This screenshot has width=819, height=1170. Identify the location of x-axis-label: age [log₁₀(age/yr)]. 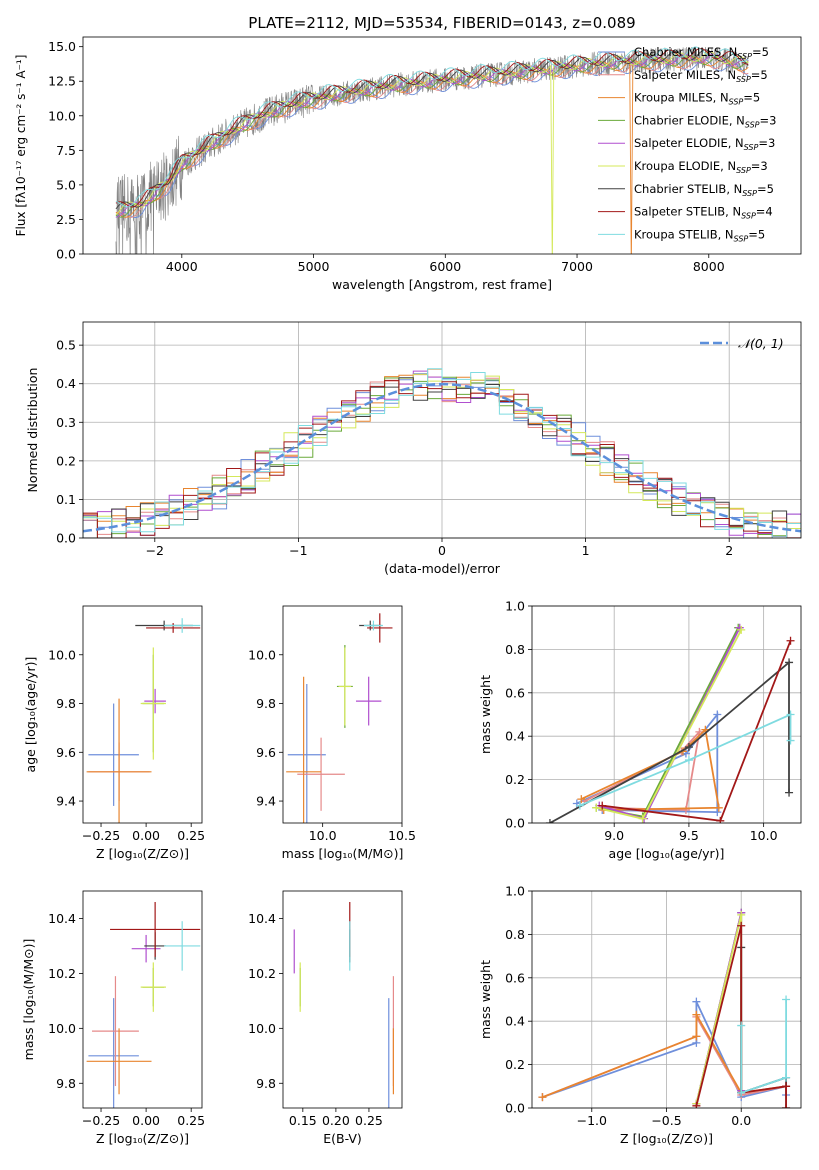
(667, 853).